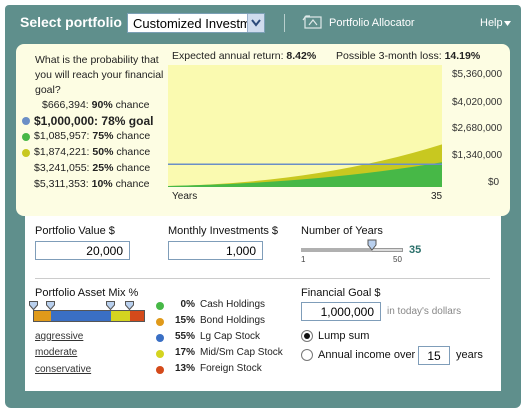  I want to click on chevron-down-icon, so click(507, 23).